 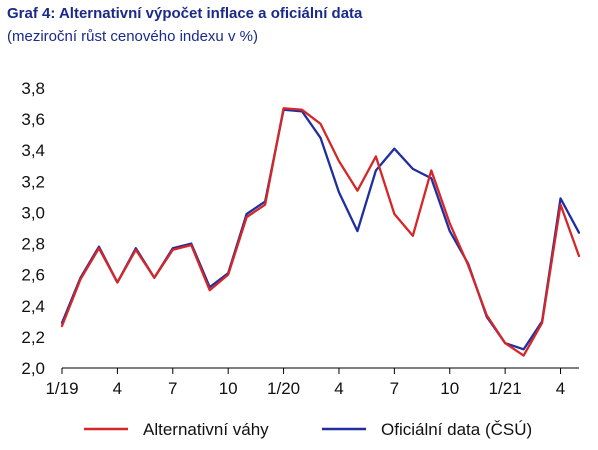 What do you see at coordinates (33, 228) in the screenshot?
I see `y-axis-tick-labels: 2,0 2,2 2,4 2,6 2,8 3,0 3,2 3,4 3,6 3,8` at bounding box center [33, 228].